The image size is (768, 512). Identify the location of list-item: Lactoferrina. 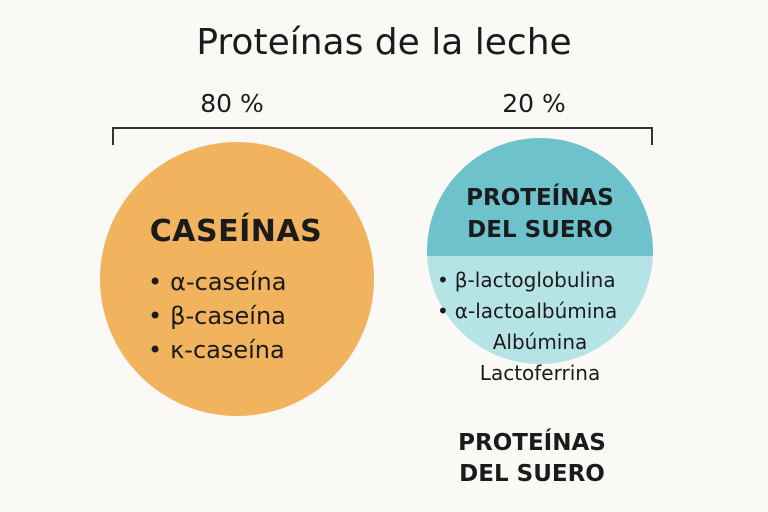
(540, 373).